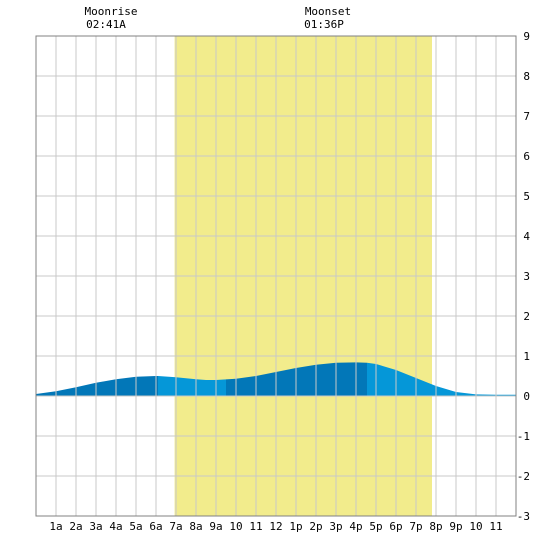  What do you see at coordinates (523, 476) in the screenshot?
I see `y-tick-label: -2` at bounding box center [523, 476].